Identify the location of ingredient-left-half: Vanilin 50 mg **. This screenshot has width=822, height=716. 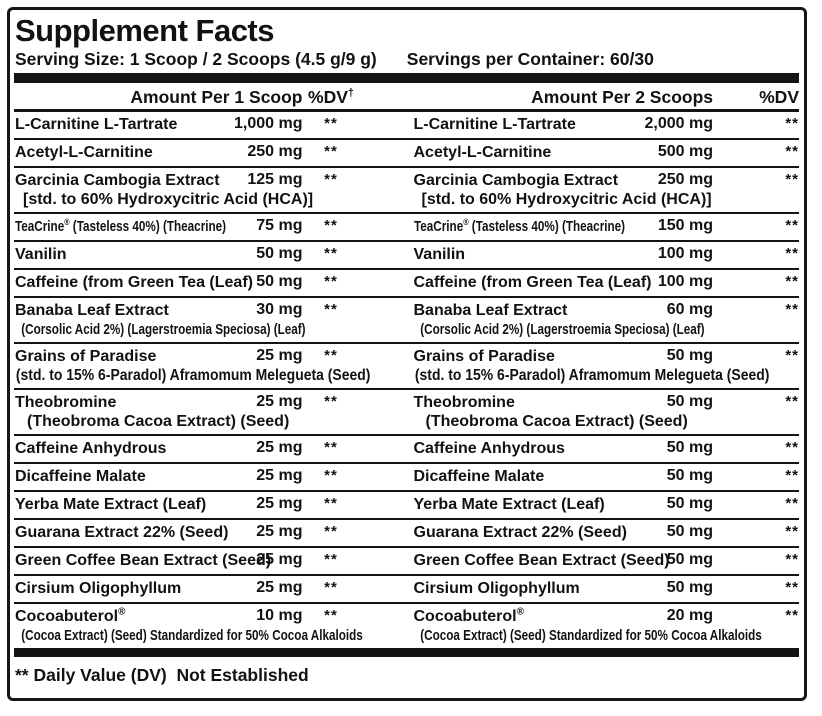
(210, 255).